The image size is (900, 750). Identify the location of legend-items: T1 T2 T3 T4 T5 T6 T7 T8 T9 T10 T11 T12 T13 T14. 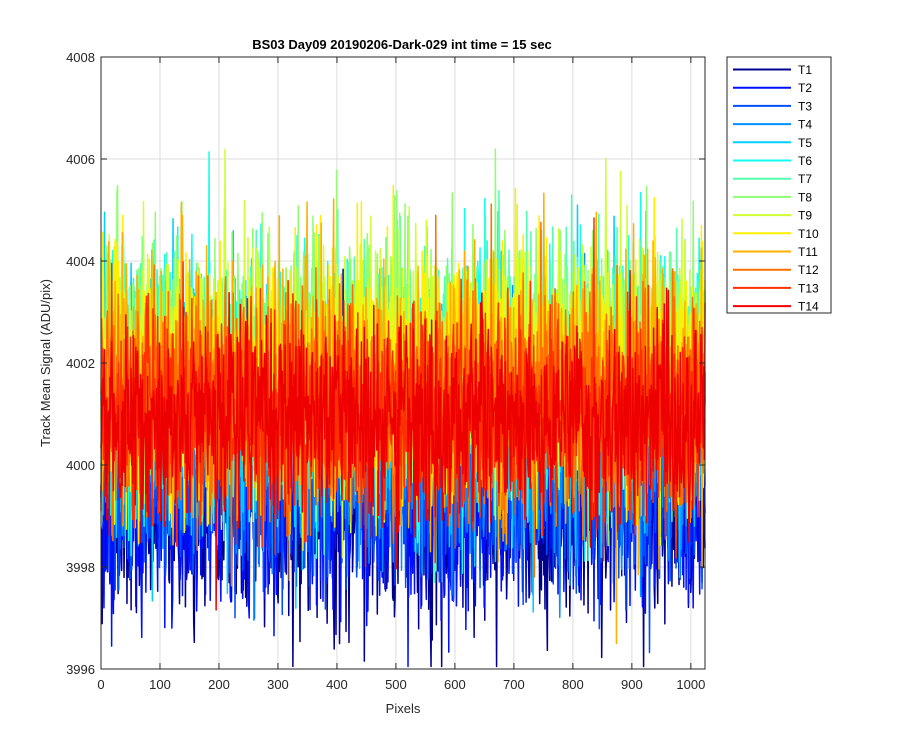
(776, 188).